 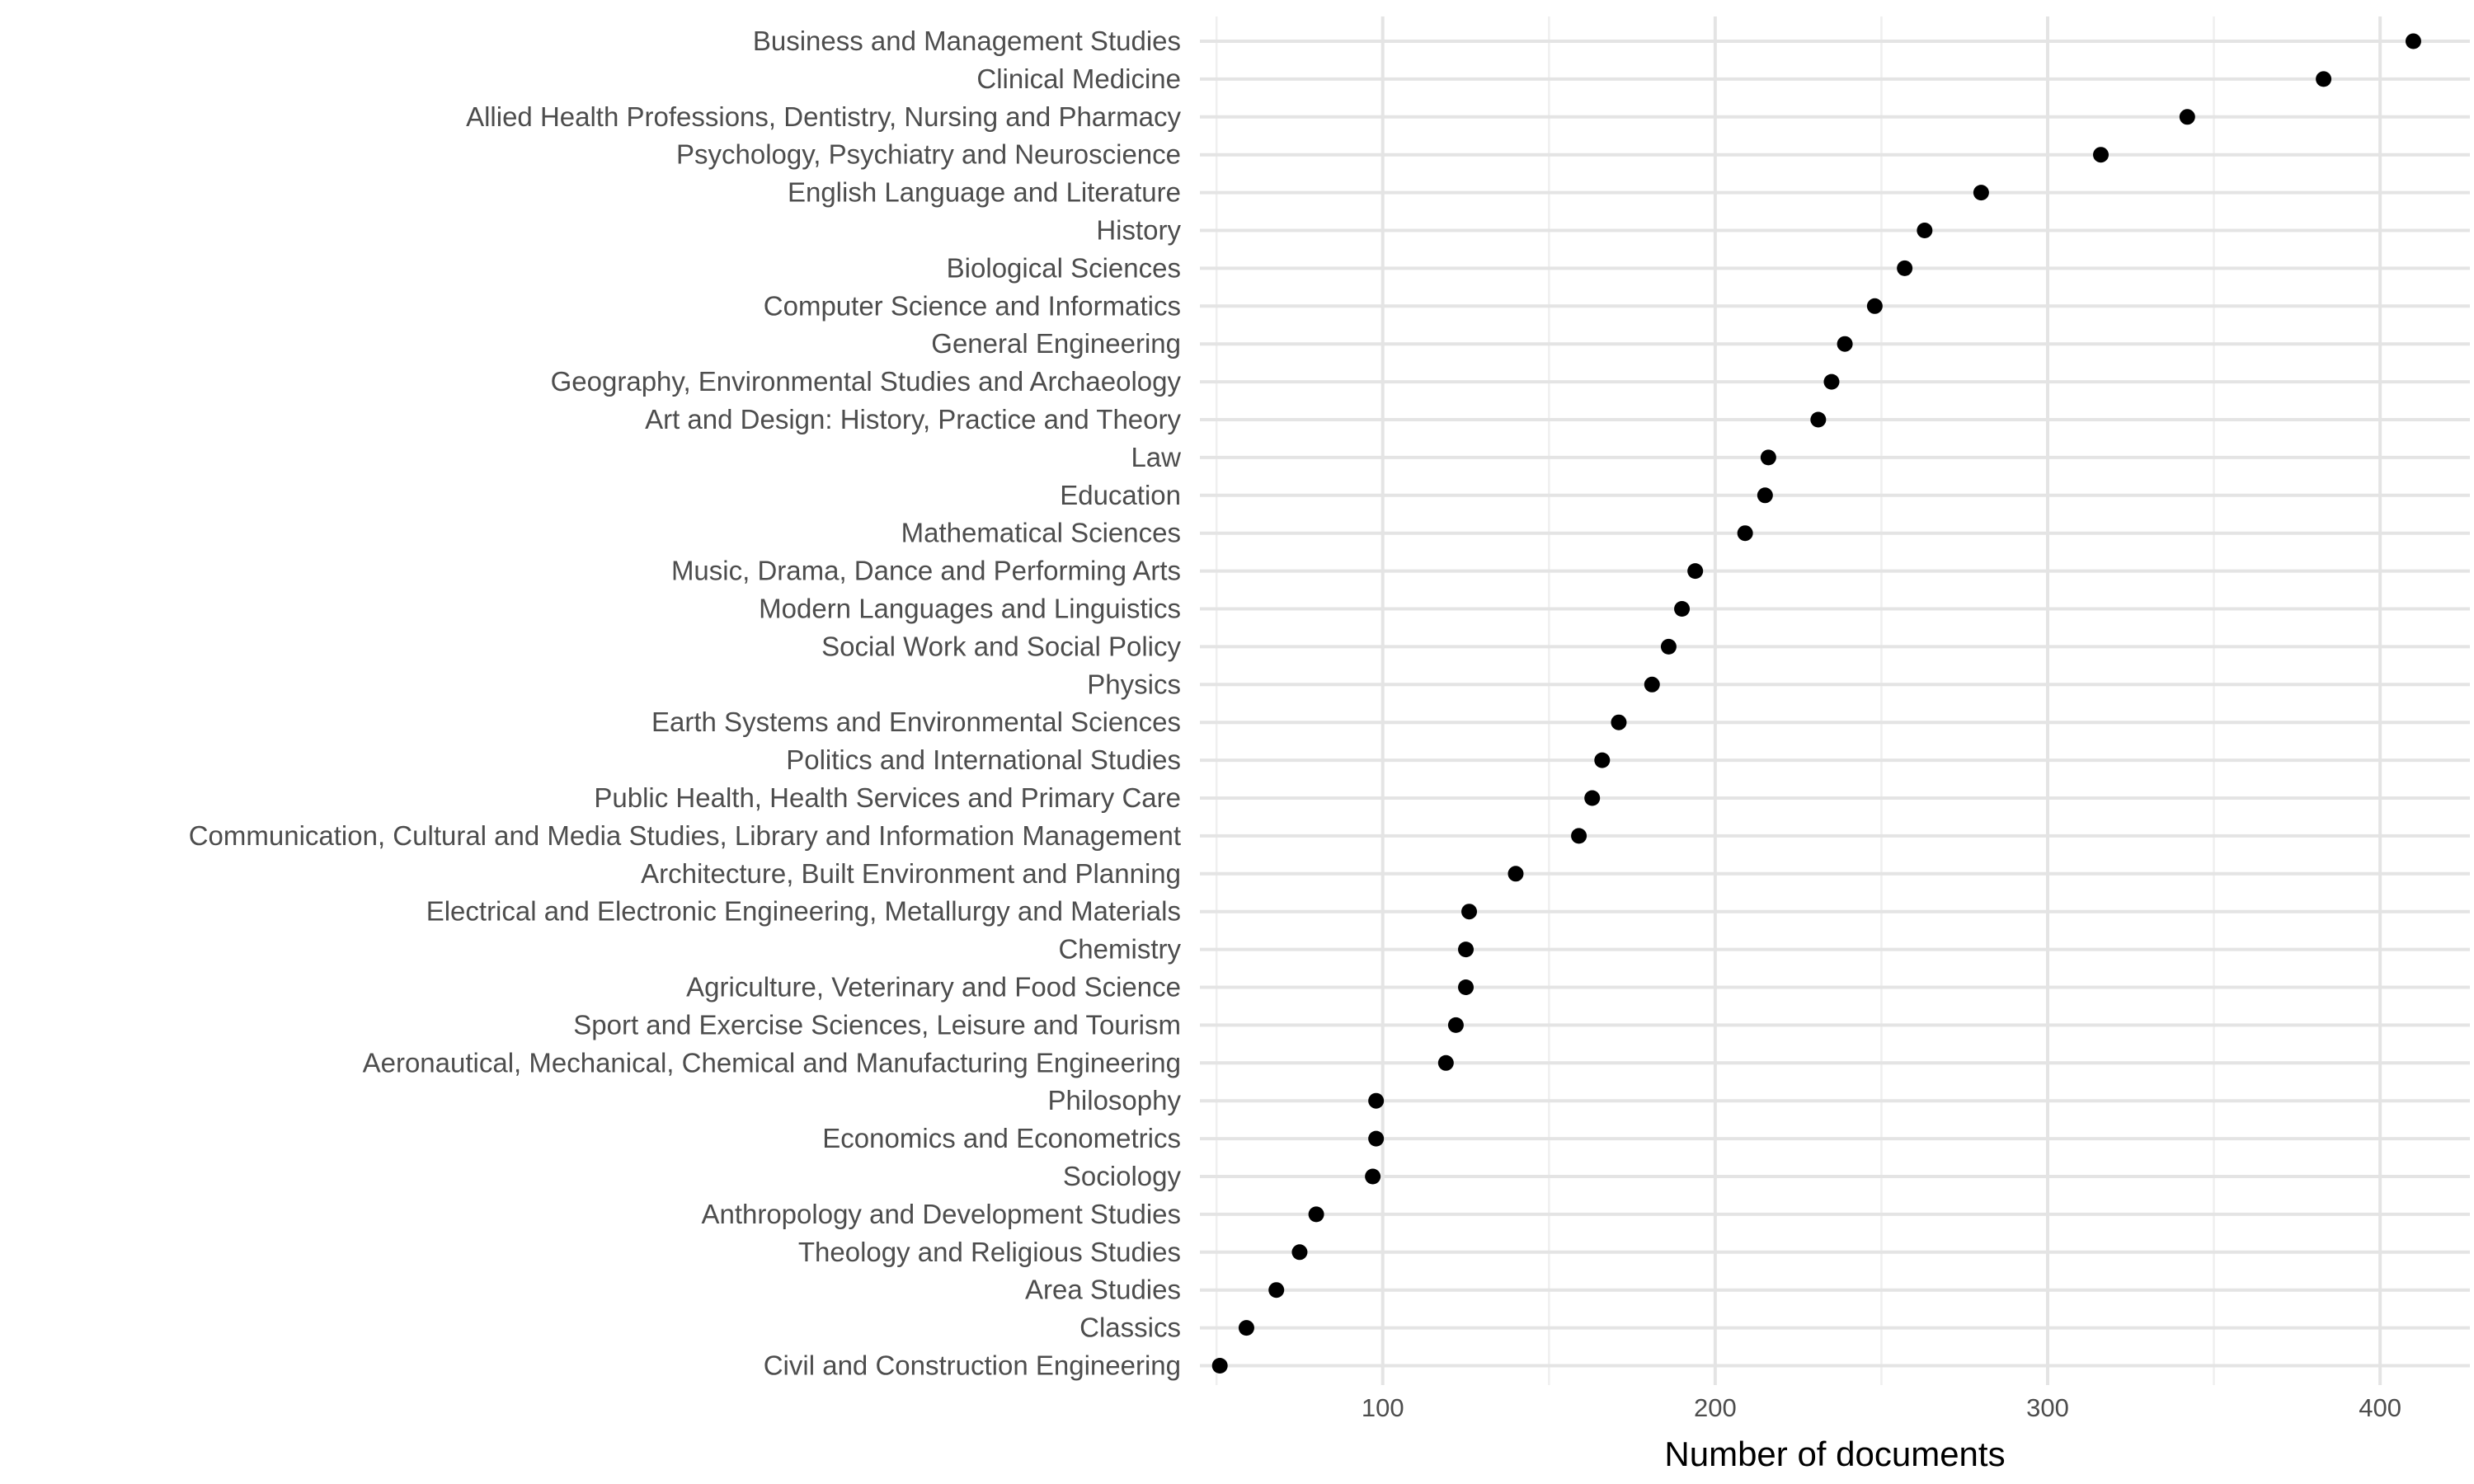 I want to click on category-label: Sociology, so click(x=1122, y=1176).